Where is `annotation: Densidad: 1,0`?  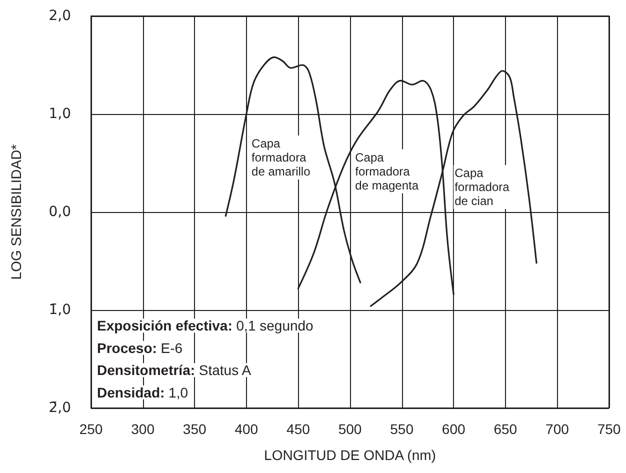 annotation: Densidad: 1,0 is located at coordinates (142, 392).